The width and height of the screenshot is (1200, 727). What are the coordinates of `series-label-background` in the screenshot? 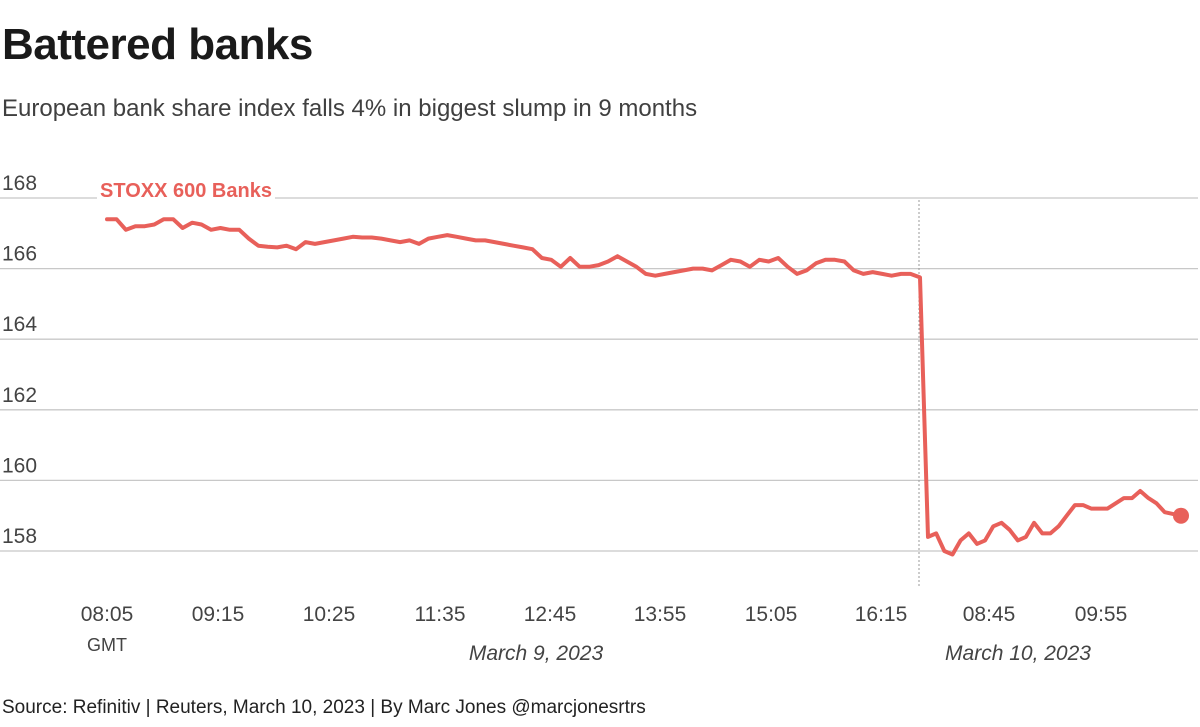 It's located at (186, 191).